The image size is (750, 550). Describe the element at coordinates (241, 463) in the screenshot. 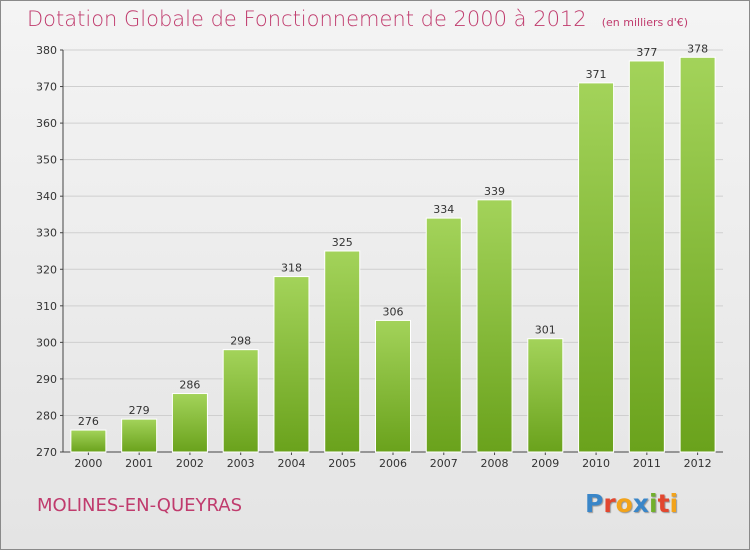

I see `x-tick-label: 2003` at that location.